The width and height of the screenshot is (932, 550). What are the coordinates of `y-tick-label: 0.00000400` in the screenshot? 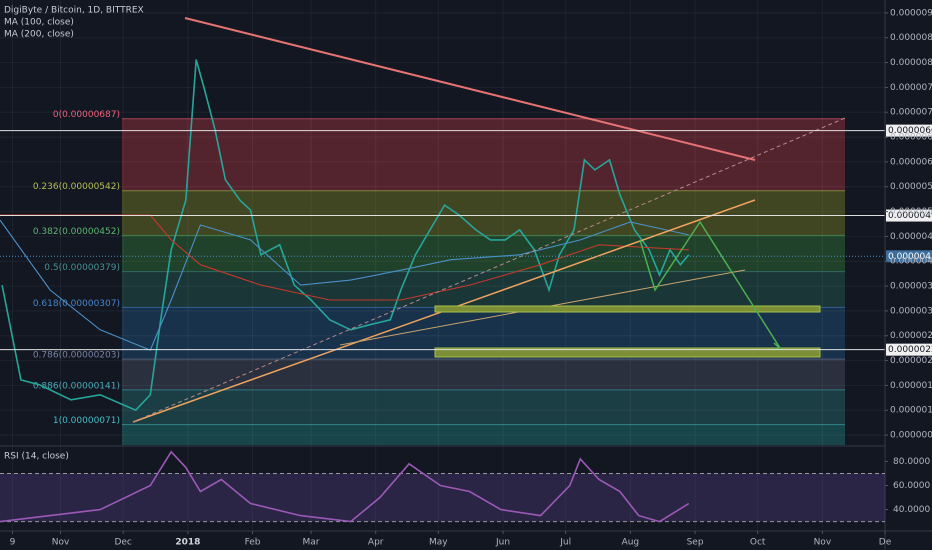 It's located at (911, 262).